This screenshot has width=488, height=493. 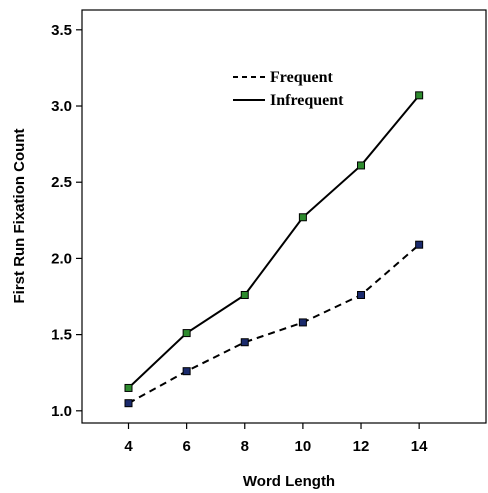 What do you see at coordinates (128, 446) in the screenshot?
I see `x-tick-label: 4` at bounding box center [128, 446].